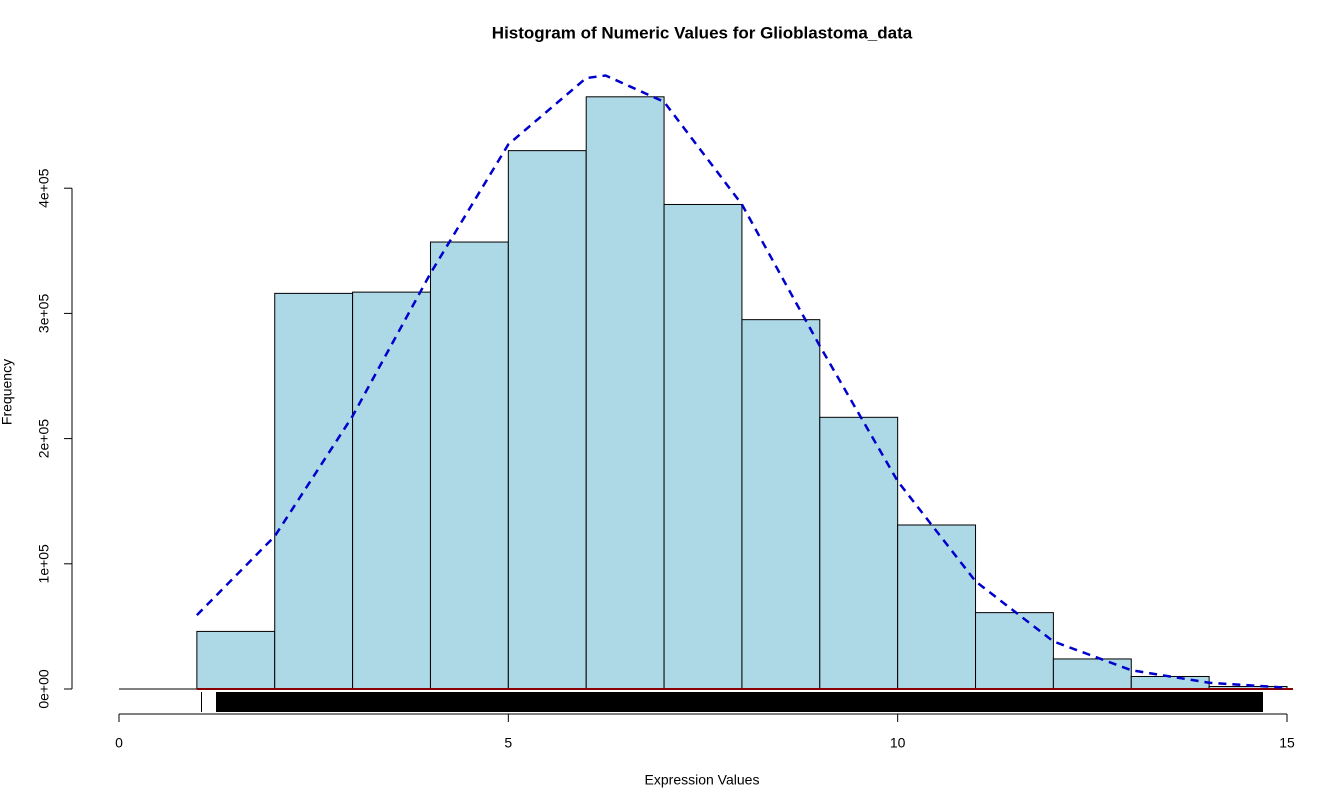  What do you see at coordinates (44, 689) in the screenshot?
I see `y-tick-label: 0e+00` at bounding box center [44, 689].